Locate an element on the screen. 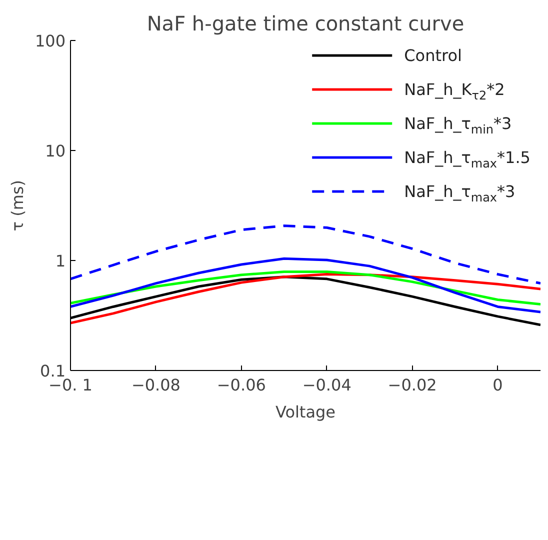 This screenshot has height=540, width=548. legend-label: Control is located at coordinates (433, 55).